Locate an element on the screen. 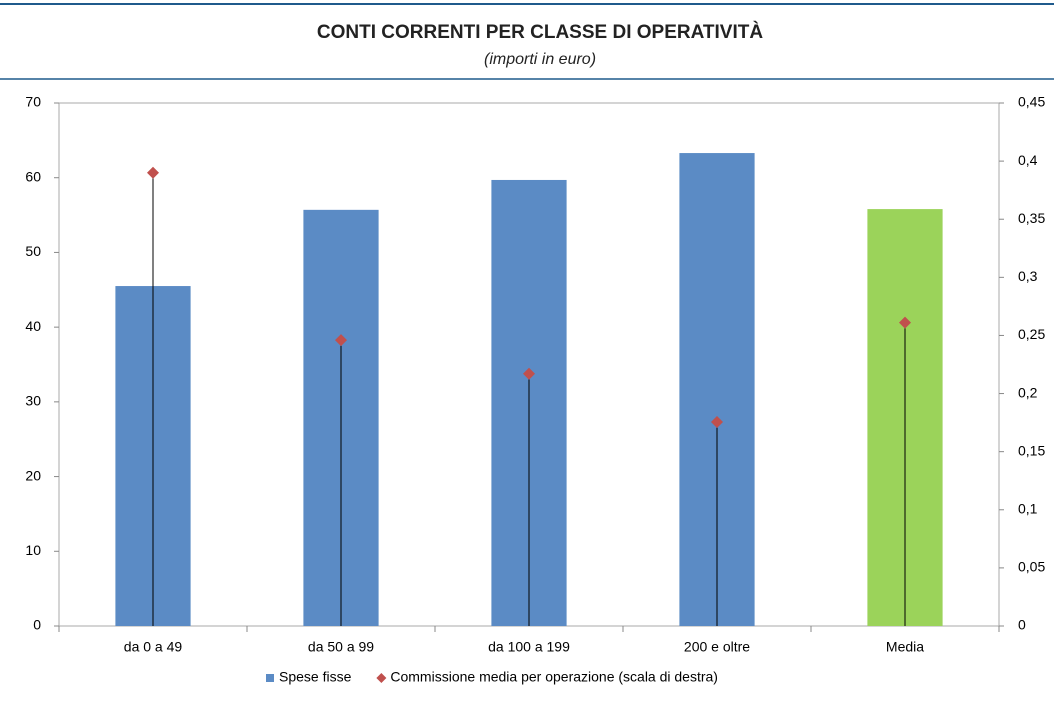 This screenshot has height=705, width=1054. y2-tick-label: 0,2 is located at coordinates (1028, 392).